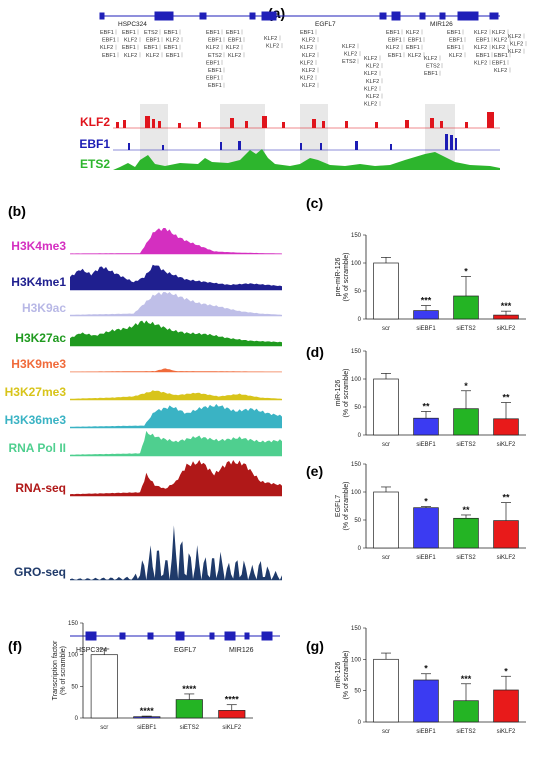  I want to click on y-axis-label: (% of scramble), so click(346, 276).